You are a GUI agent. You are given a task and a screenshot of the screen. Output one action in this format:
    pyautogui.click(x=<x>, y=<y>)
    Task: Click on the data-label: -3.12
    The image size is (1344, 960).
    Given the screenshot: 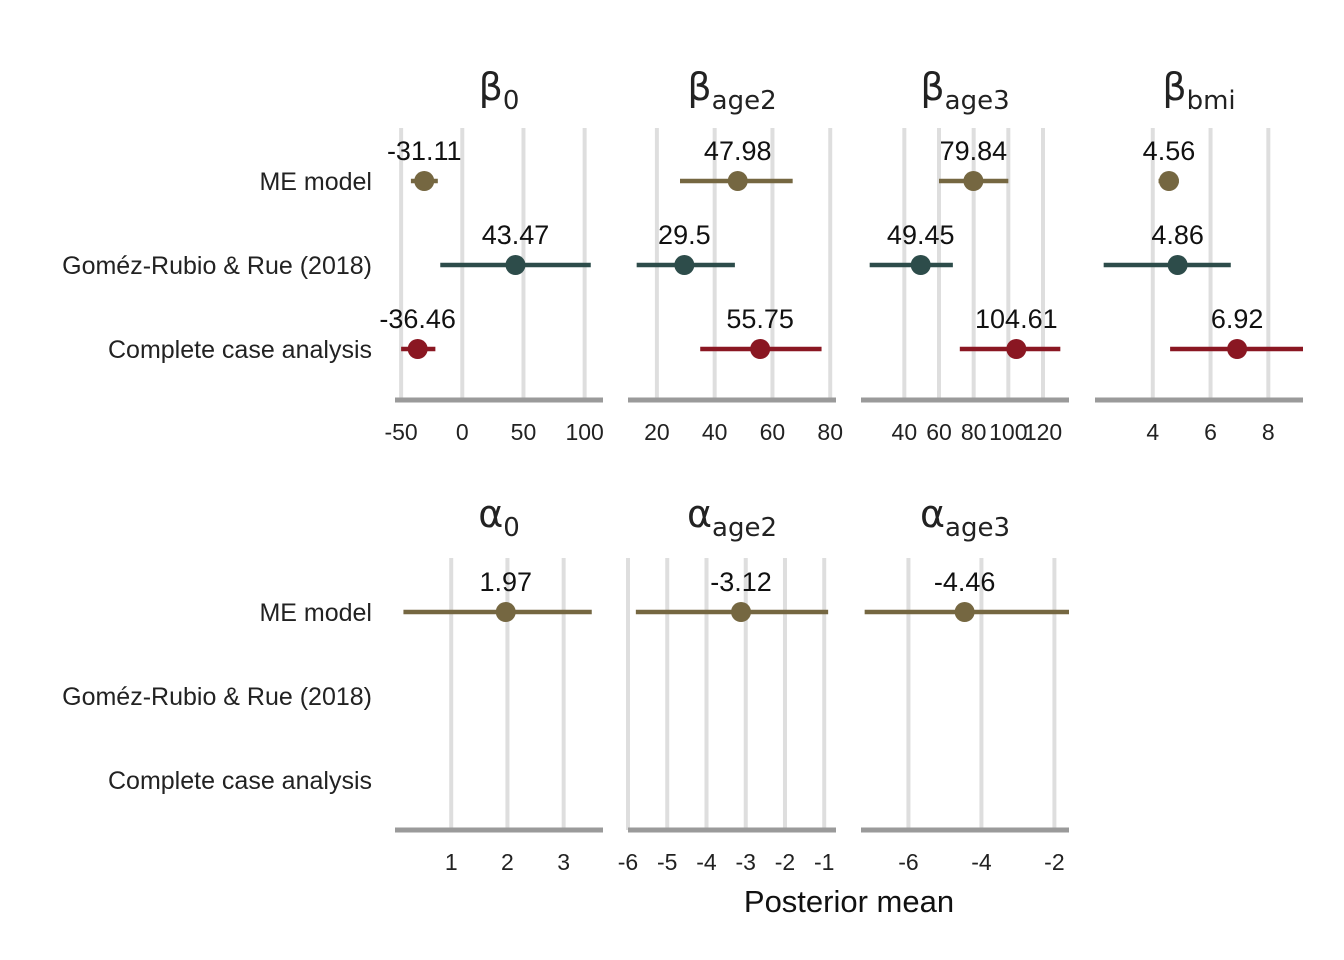 What is the action you would take?
    pyautogui.click(x=741, y=582)
    